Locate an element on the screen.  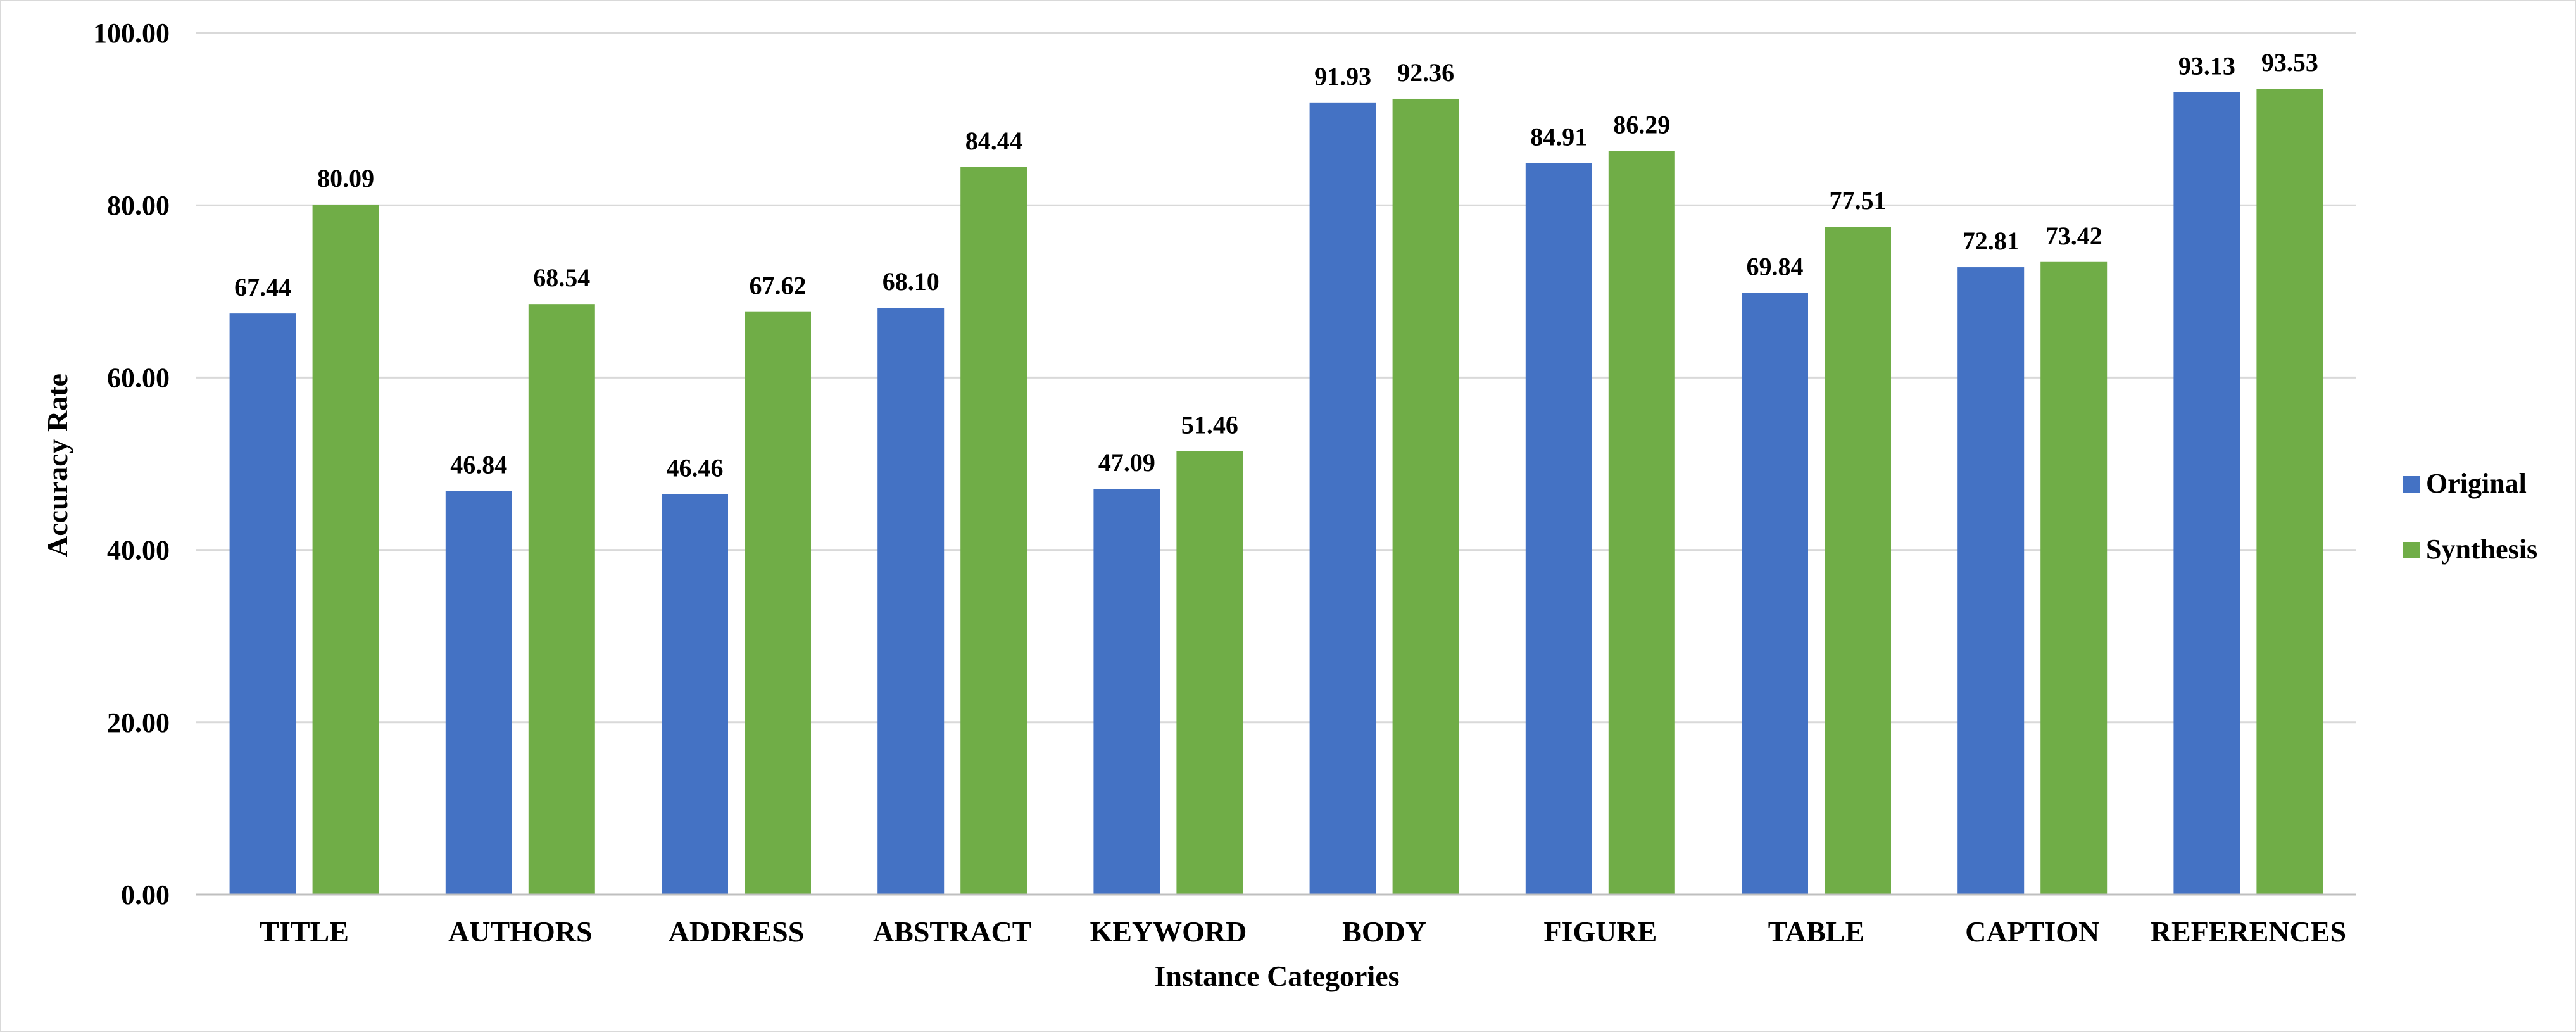
bar-original-figure is located at coordinates (1558, 529).